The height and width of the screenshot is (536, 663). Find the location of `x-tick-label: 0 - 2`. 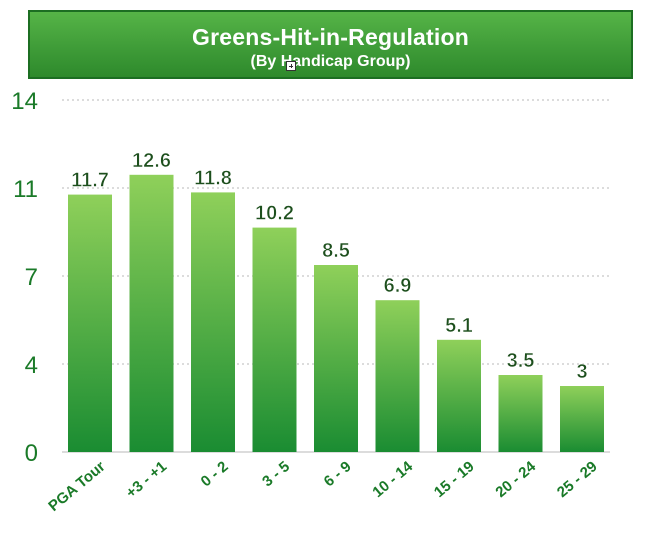

x-tick-label: 0 - 2 is located at coordinates (215, 474).